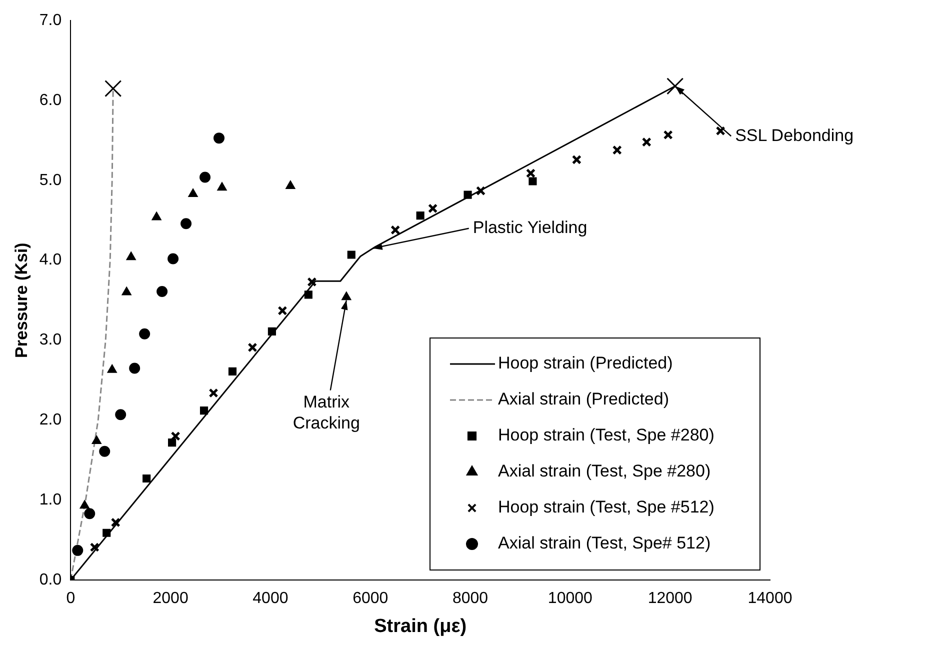 This screenshot has width=930, height=652. What do you see at coordinates (50, 180) in the screenshot?
I see `y-tick-label: 5.0` at bounding box center [50, 180].